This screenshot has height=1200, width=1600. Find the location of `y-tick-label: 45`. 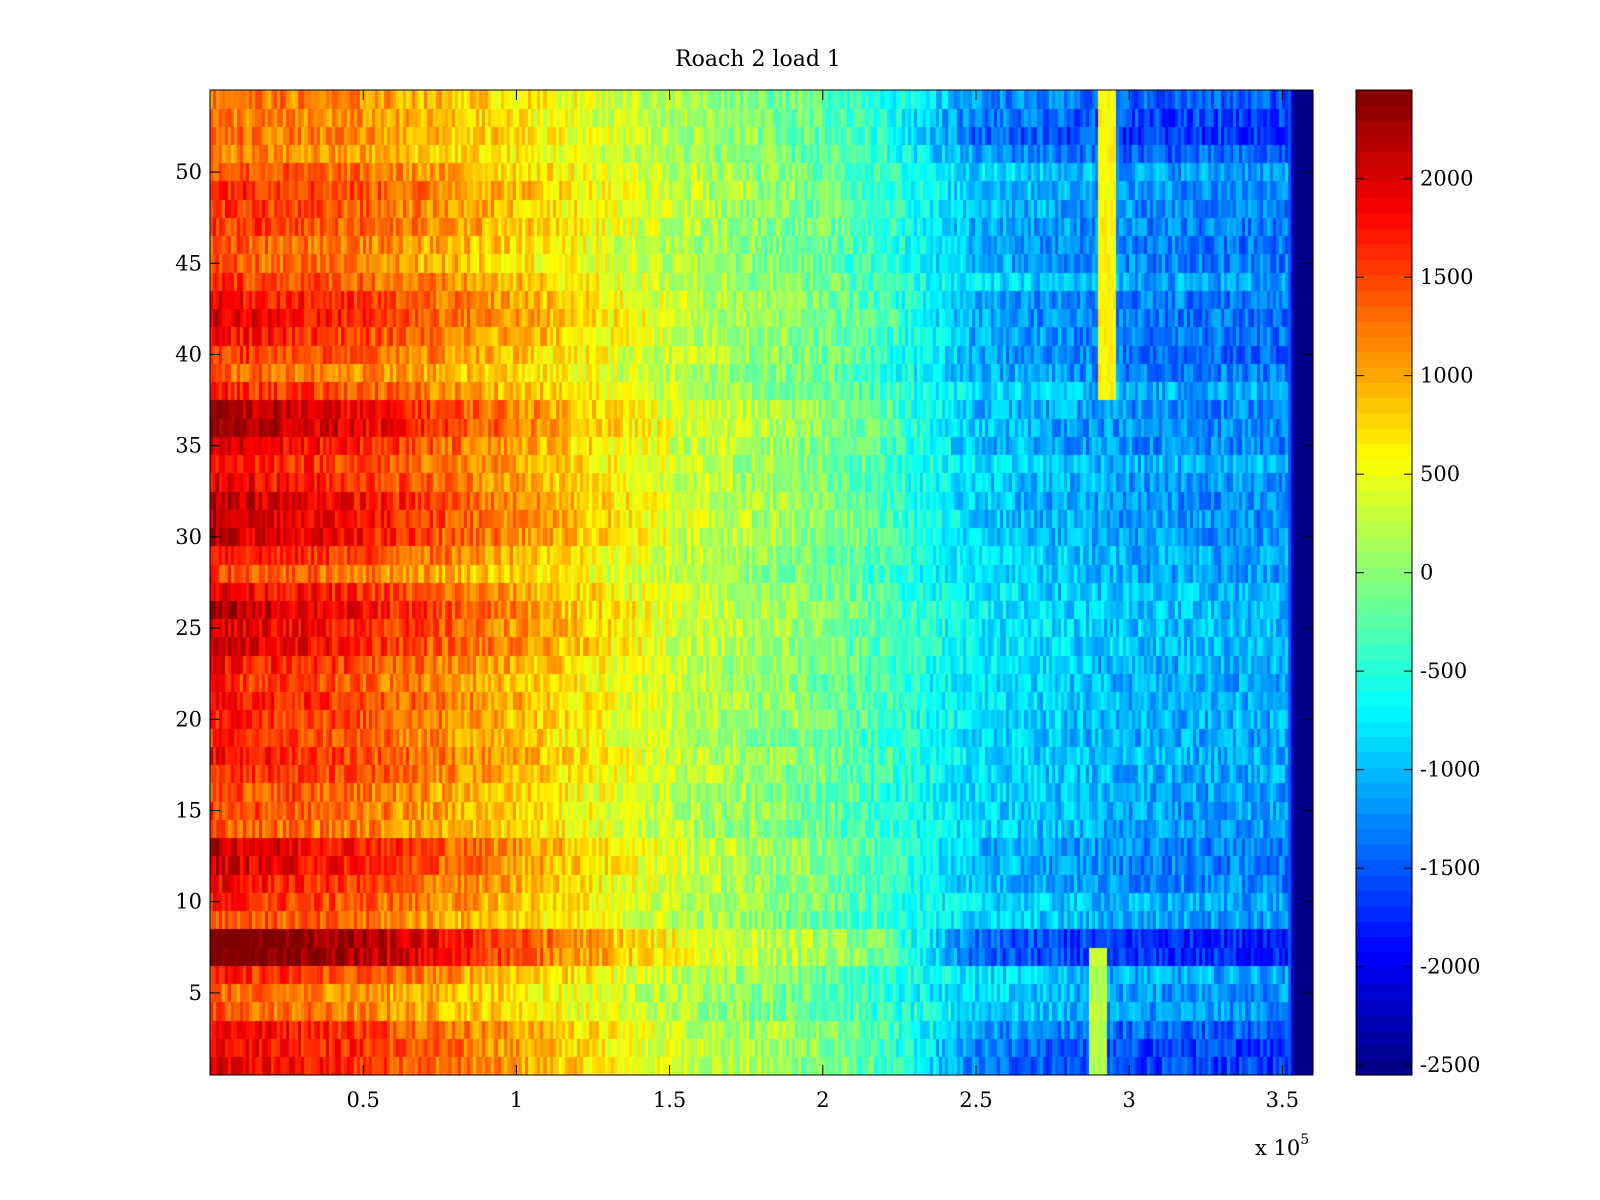

y-tick-label: 45 is located at coordinates (188, 263).